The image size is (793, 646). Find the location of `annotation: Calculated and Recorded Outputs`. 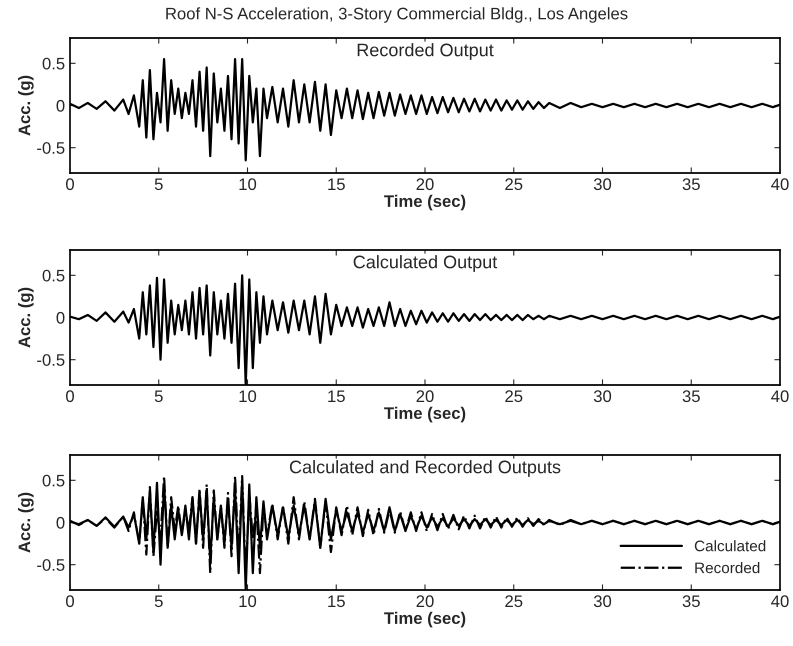

annotation: Calculated and Recorded Outputs is located at coordinates (425, 468).